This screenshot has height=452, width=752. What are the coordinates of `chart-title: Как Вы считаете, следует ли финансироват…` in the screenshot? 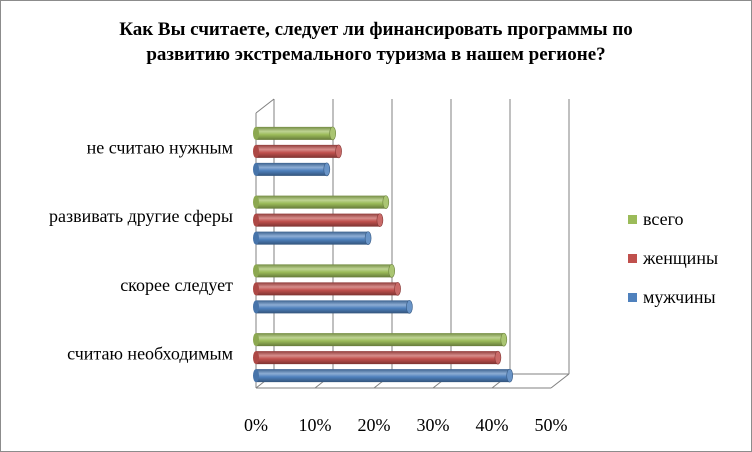 It's located at (376, 42).